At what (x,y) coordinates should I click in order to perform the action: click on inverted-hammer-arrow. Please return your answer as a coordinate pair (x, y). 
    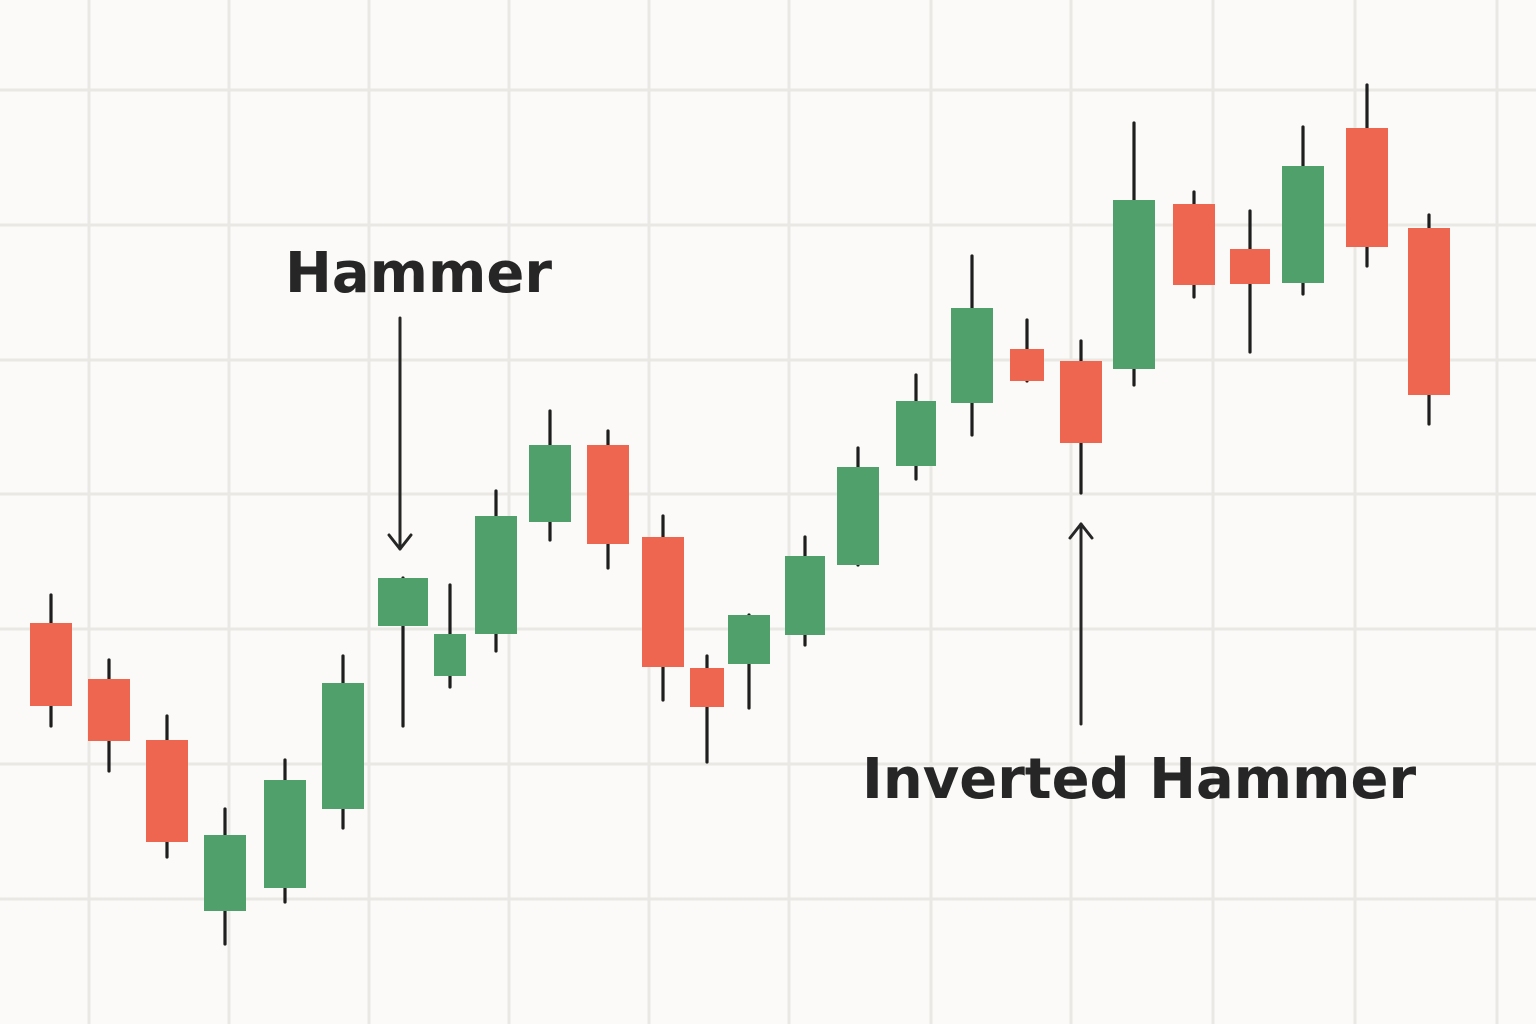
    Looking at the image, I should click on (1081, 624).